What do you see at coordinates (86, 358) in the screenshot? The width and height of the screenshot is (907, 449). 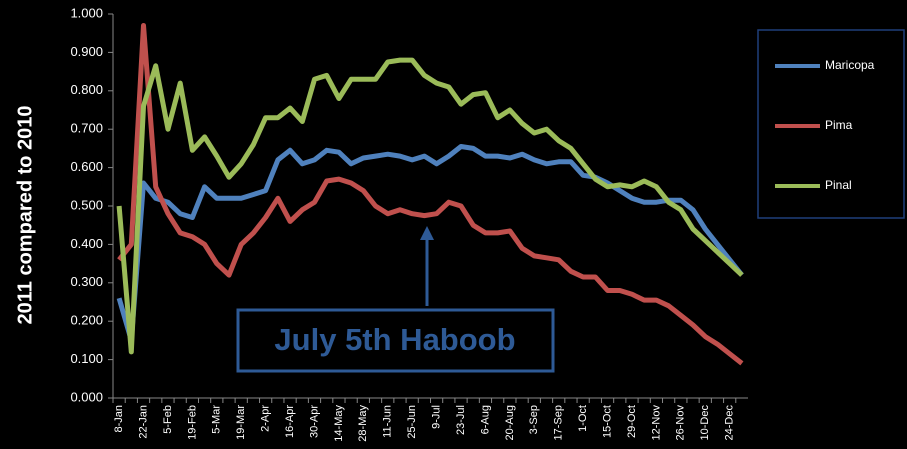 I see `y-tick-label: 0.100` at bounding box center [86, 358].